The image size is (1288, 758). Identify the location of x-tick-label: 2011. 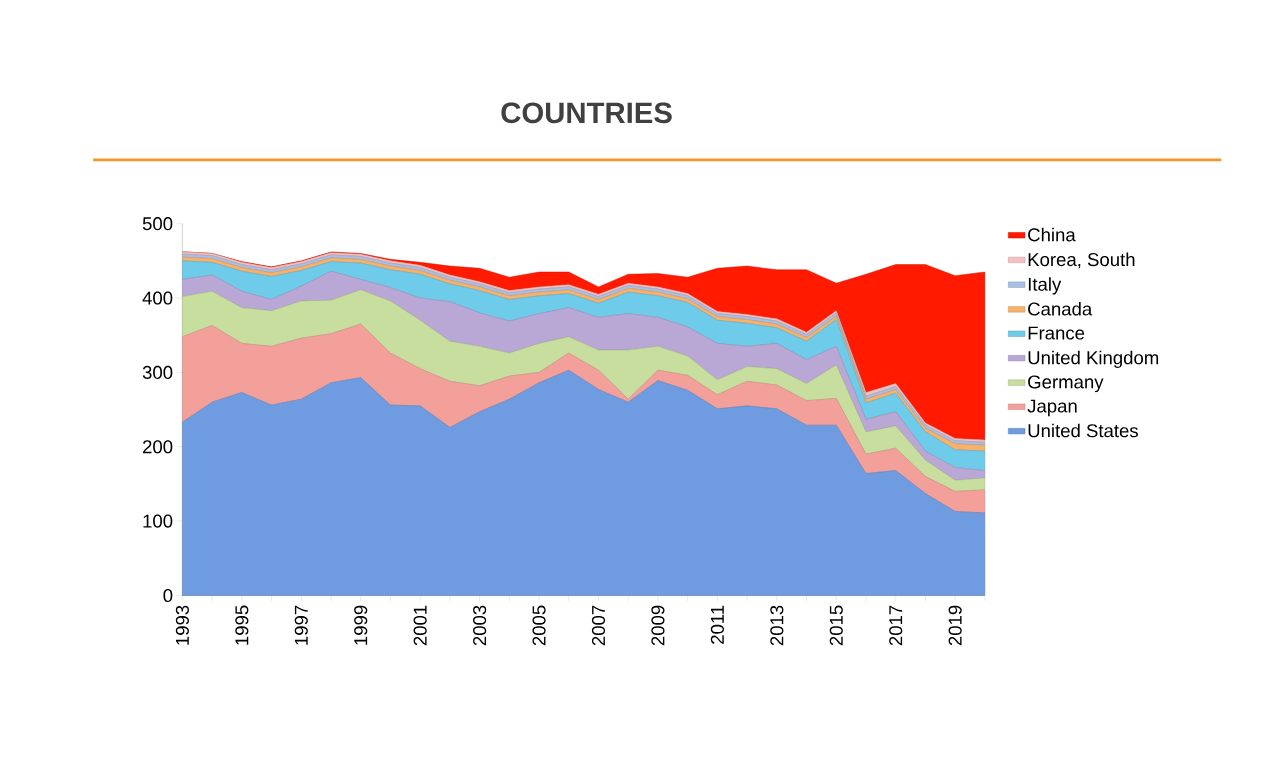
(717, 624).